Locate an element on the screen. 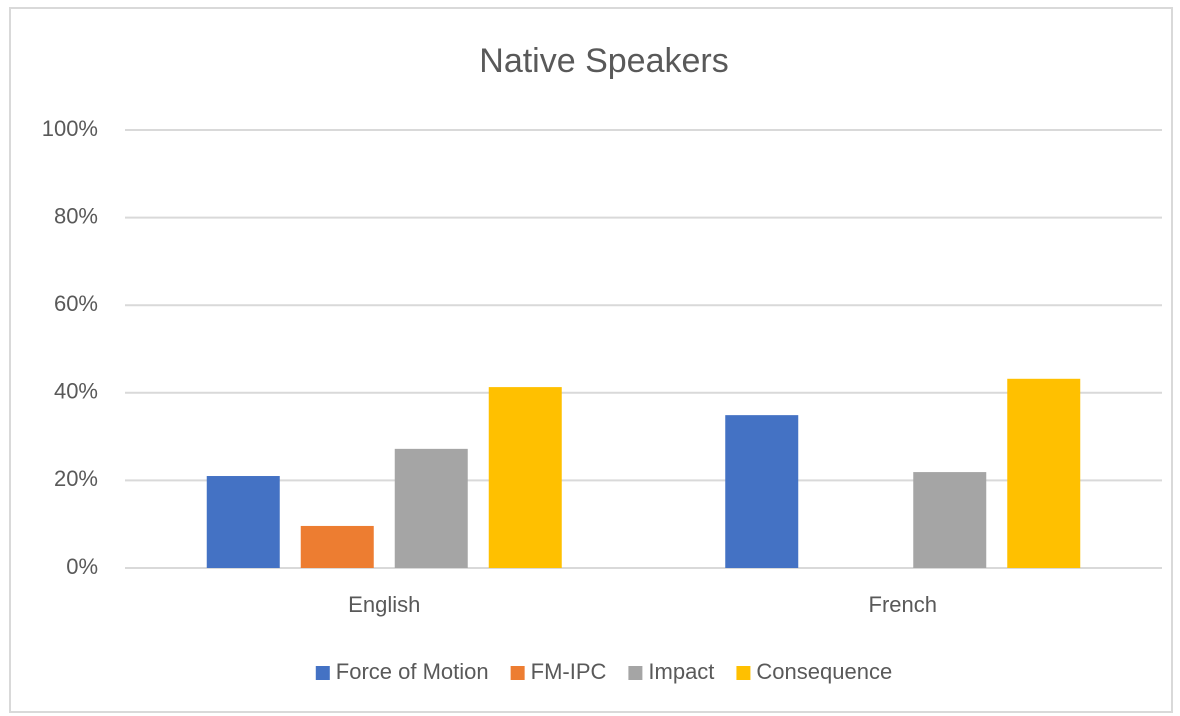 The width and height of the screenshot is (1180, 716). y-tick-label: 0% is located at coordinates (82, 566).